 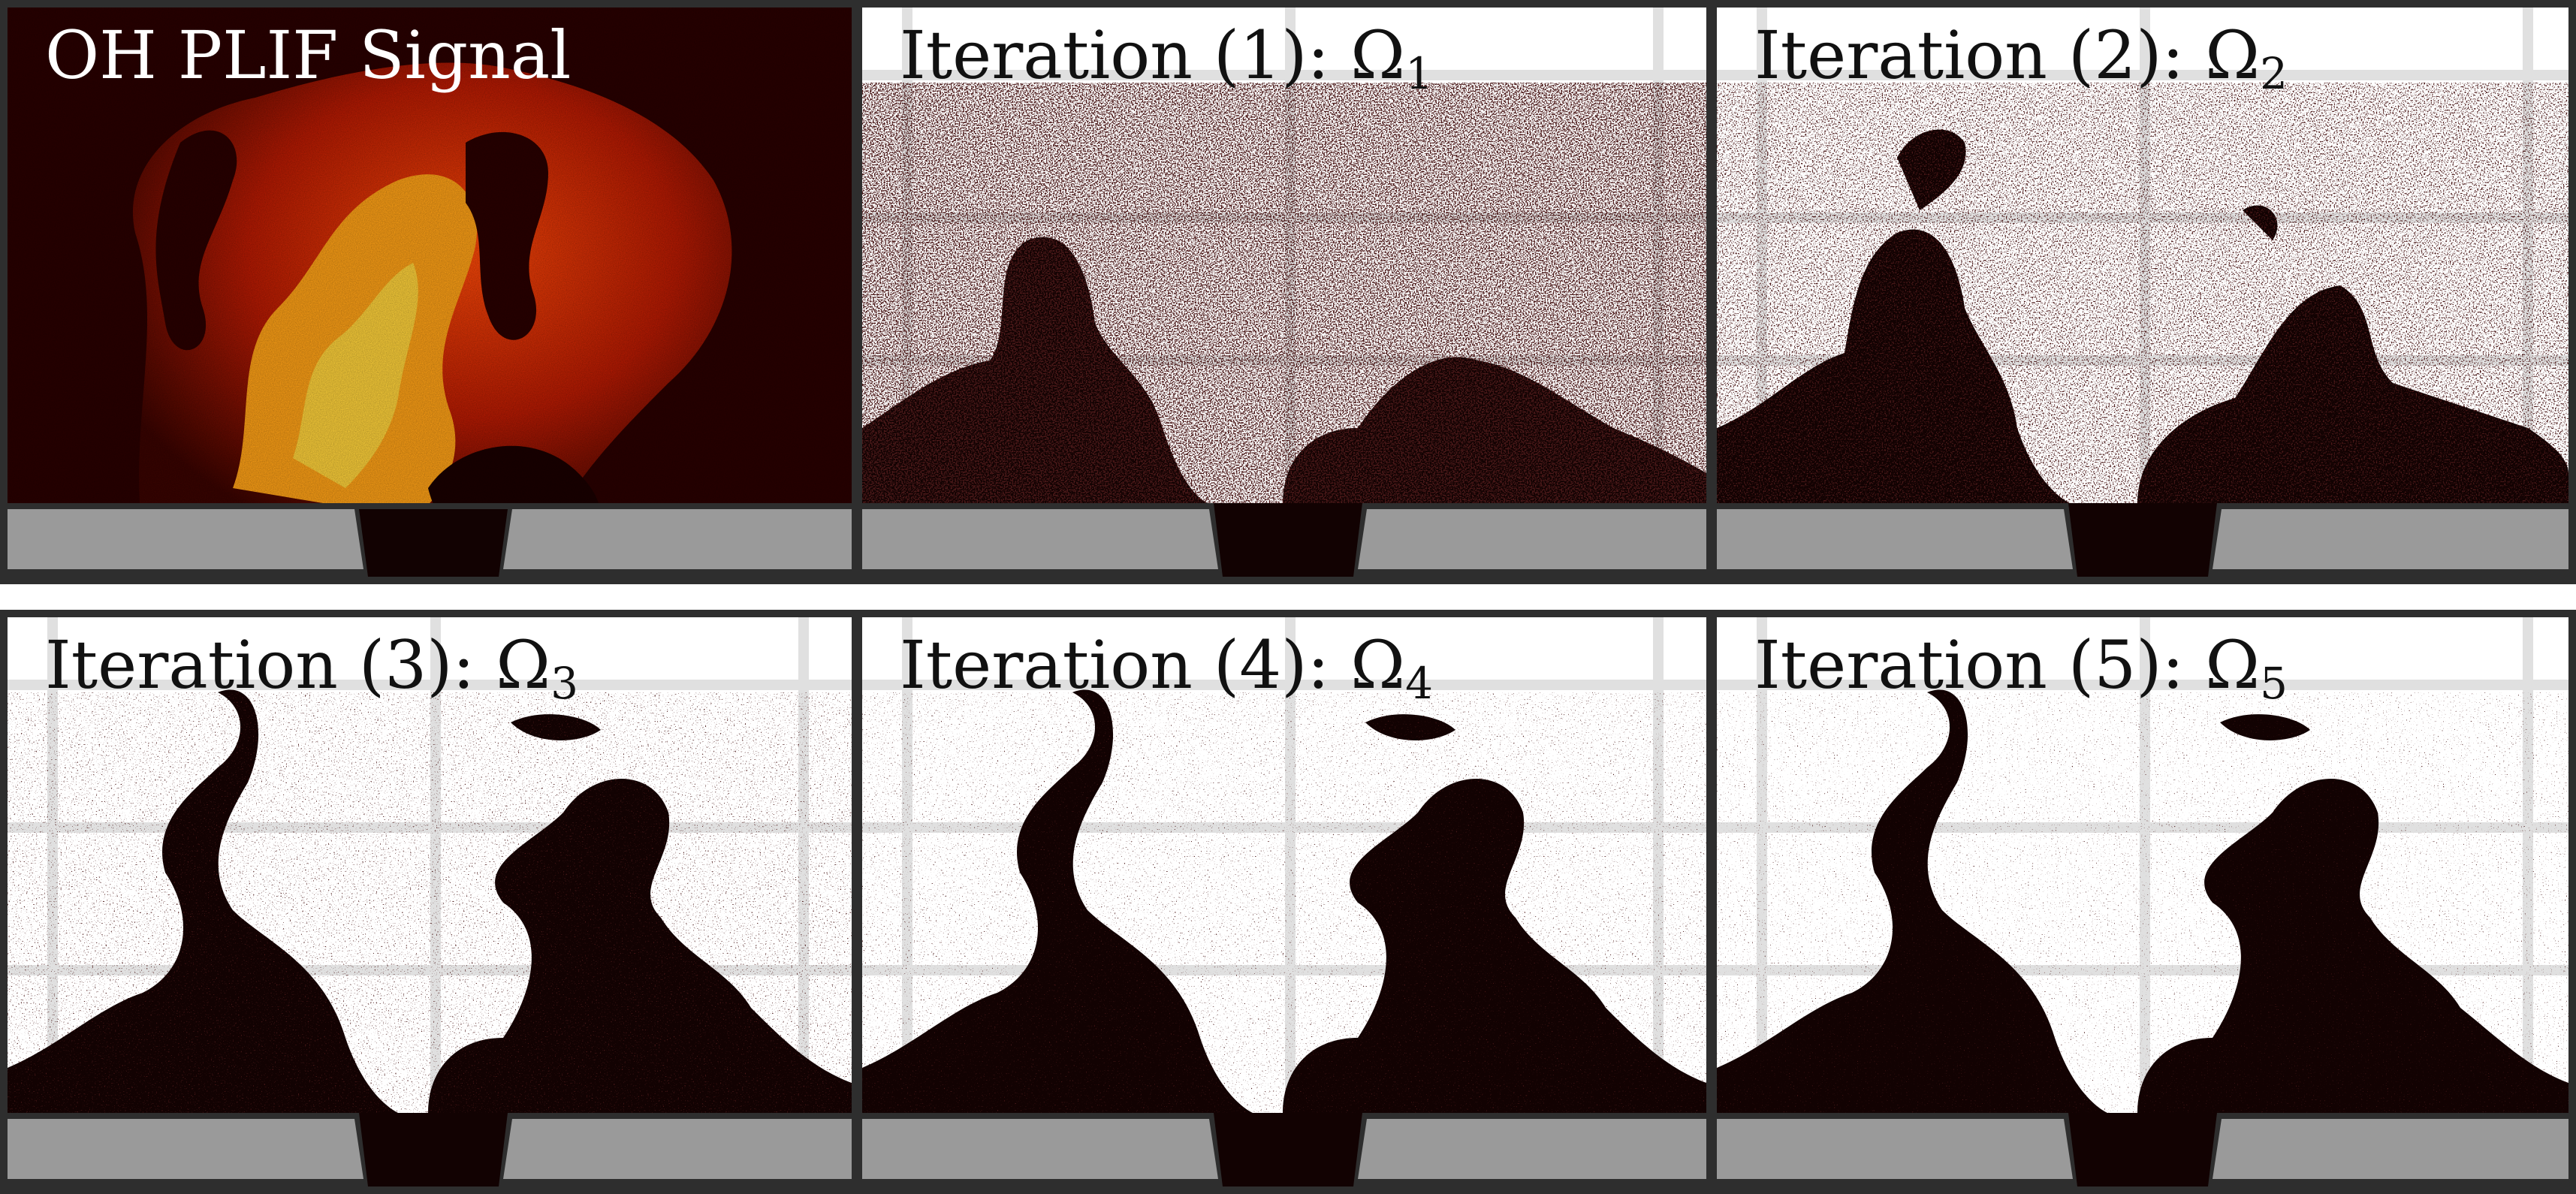 I want to click on panel-title-iteration-2: Iteration (2): Ω2, so click(x=2021, y=60).